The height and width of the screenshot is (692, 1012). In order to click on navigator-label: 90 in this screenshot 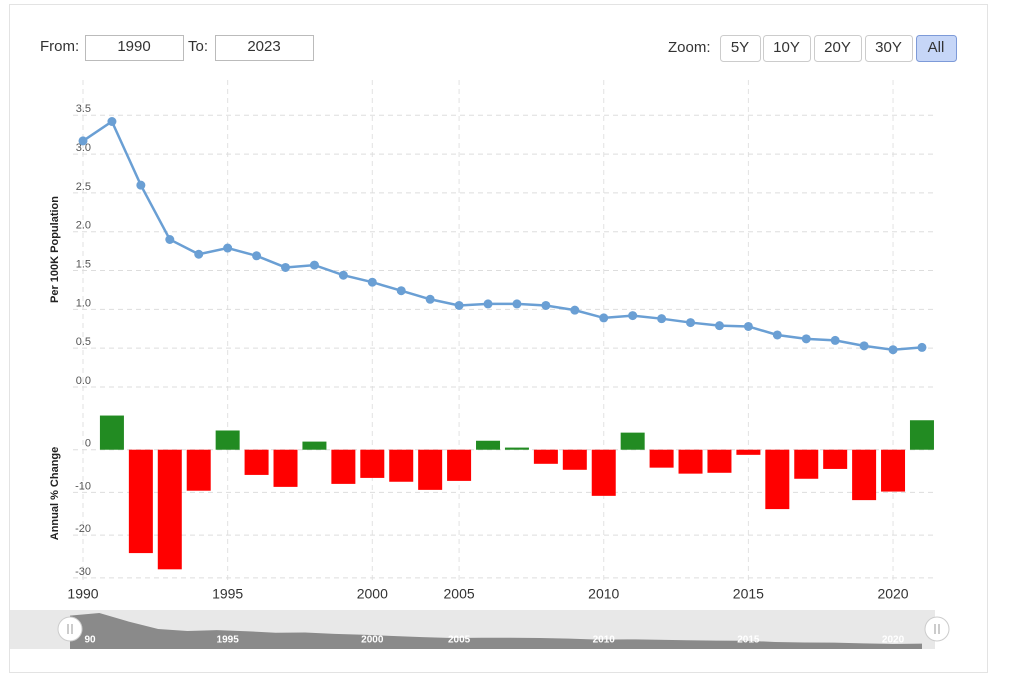, I will do `click(90, 640)`.